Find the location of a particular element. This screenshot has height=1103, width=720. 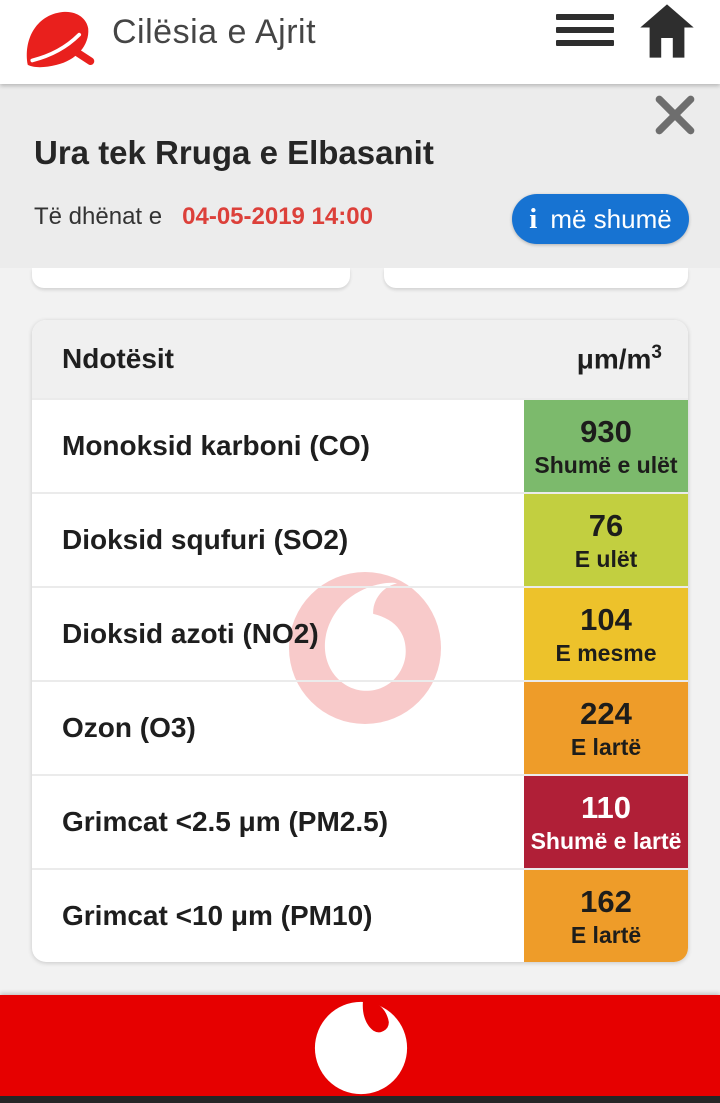

pollutant-name: Grimcat <10 μm (PM10) is located at coordinates (217, 915).